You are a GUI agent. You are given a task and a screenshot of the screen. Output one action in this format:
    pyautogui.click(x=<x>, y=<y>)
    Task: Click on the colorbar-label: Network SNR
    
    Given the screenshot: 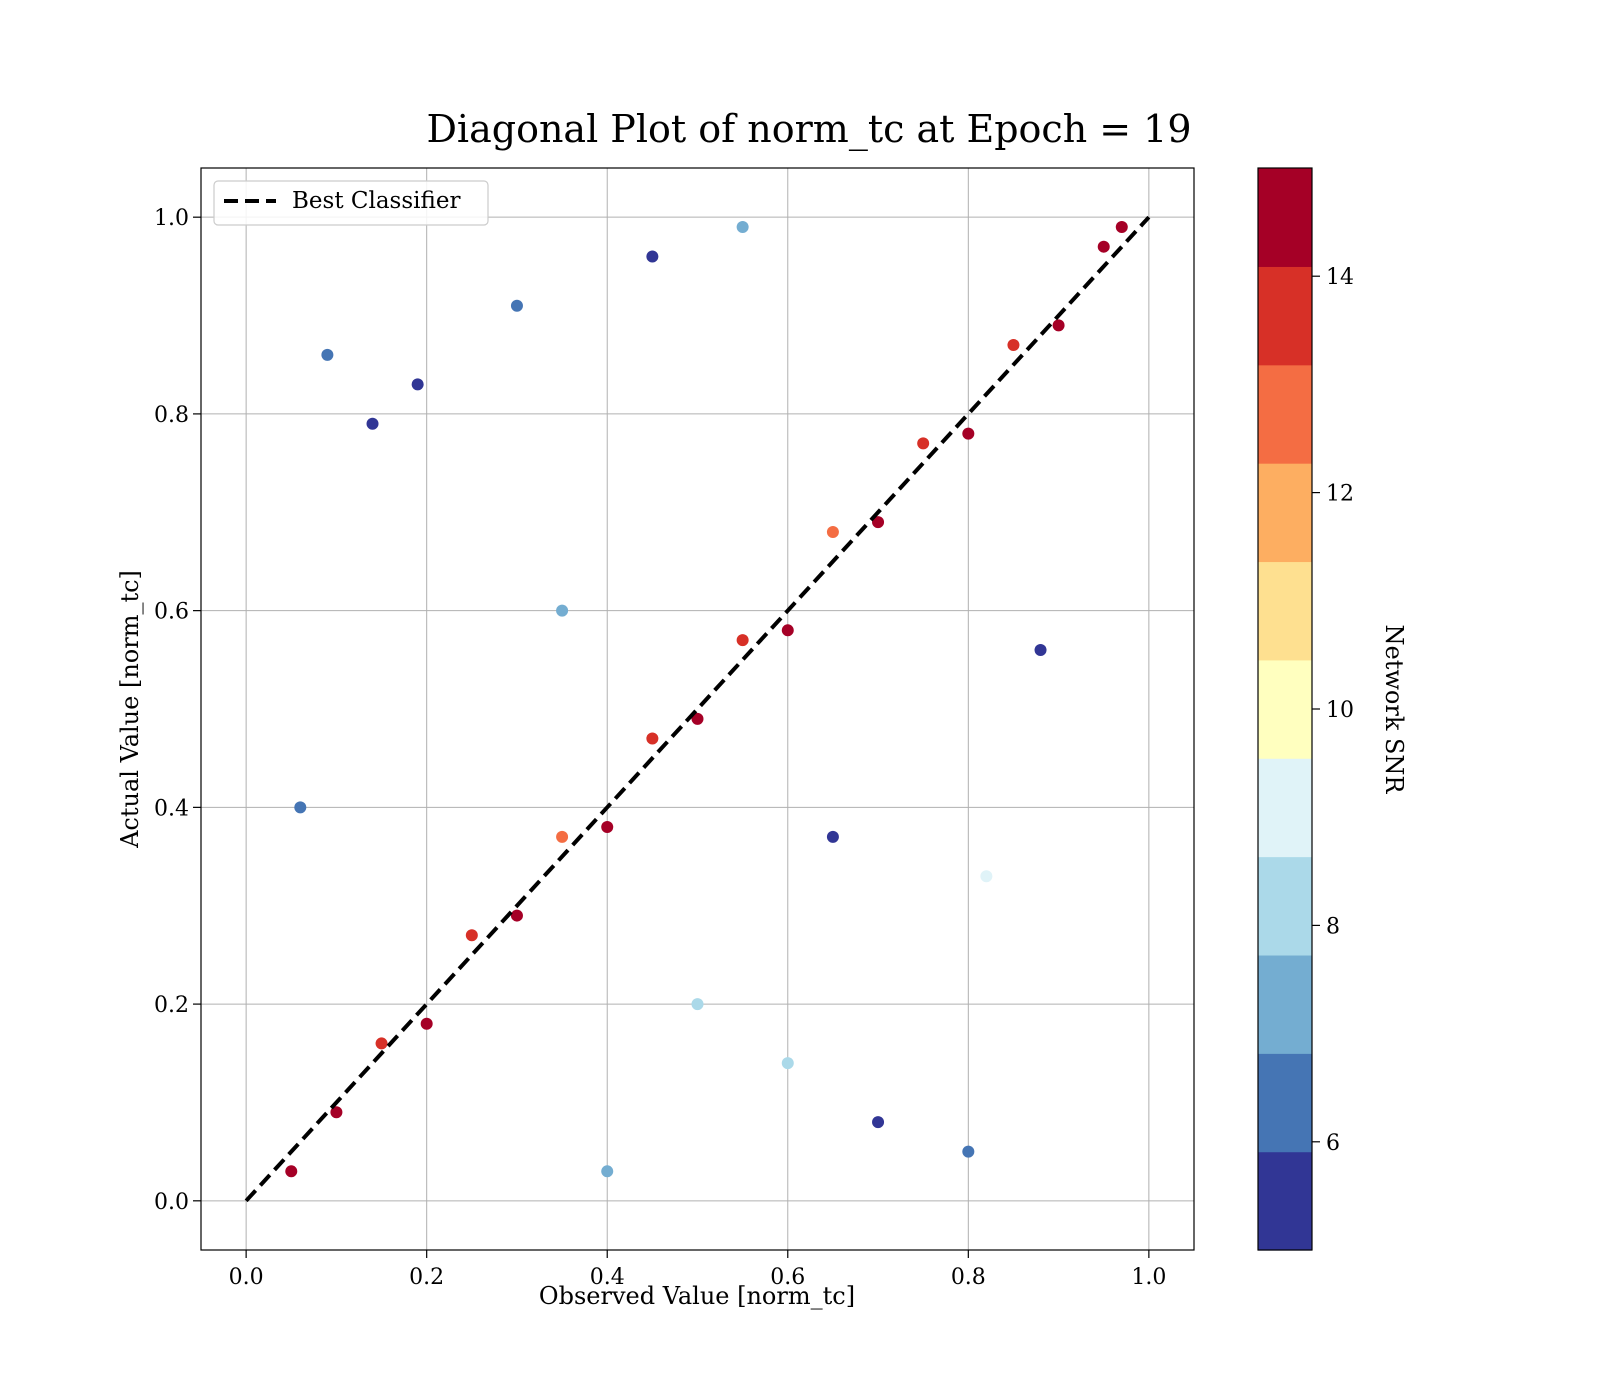 What is the action you would take?
    pyautogui.click(x=1394, y=710)
    